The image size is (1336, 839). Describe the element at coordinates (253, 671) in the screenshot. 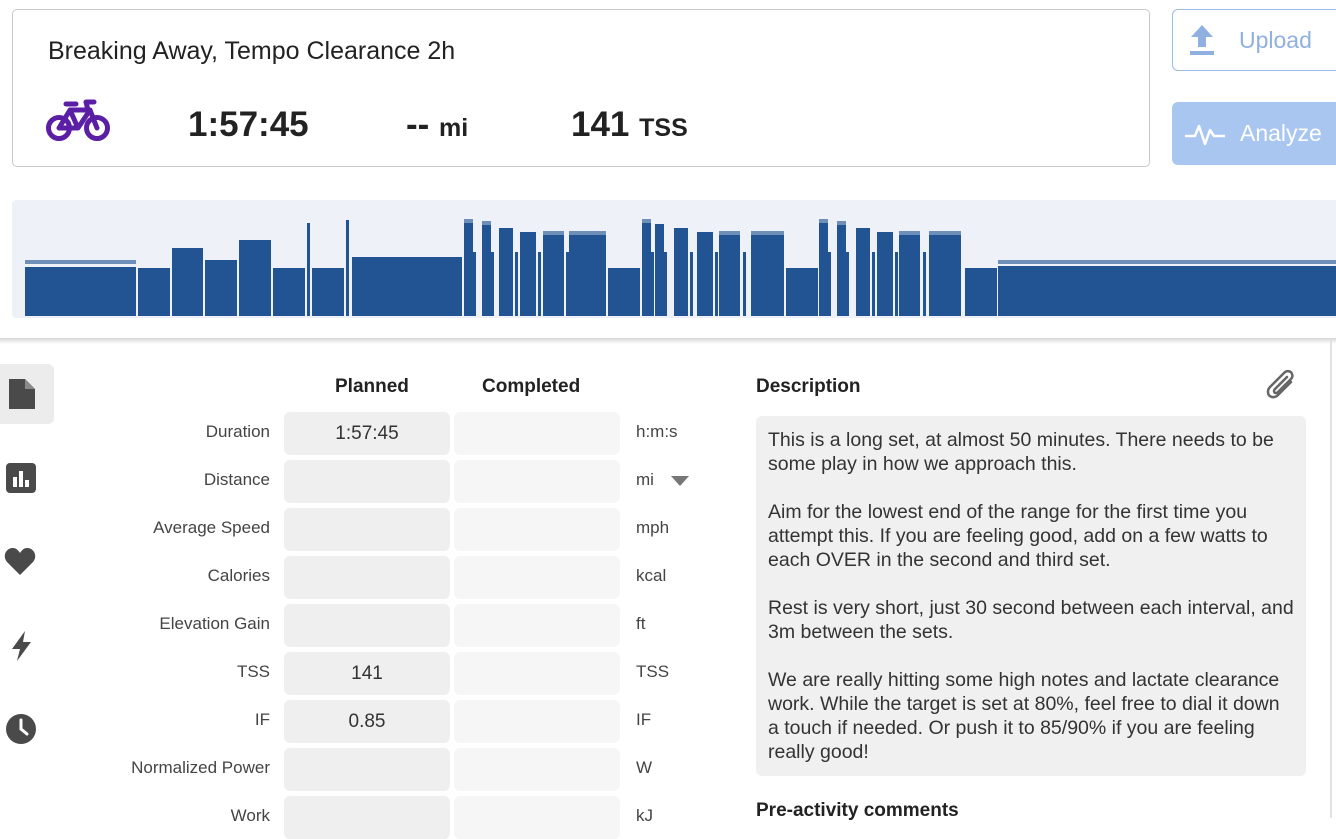

I see `row-label-tss: TSS` at that location.